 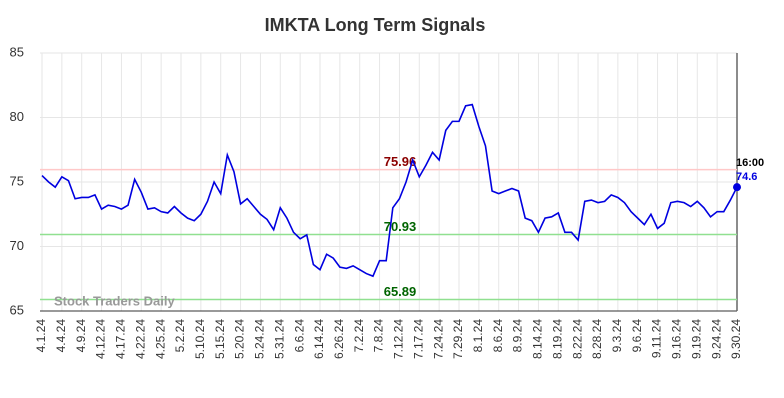 I want to click on y-tick-label: 85, so click(x=17, y=51).